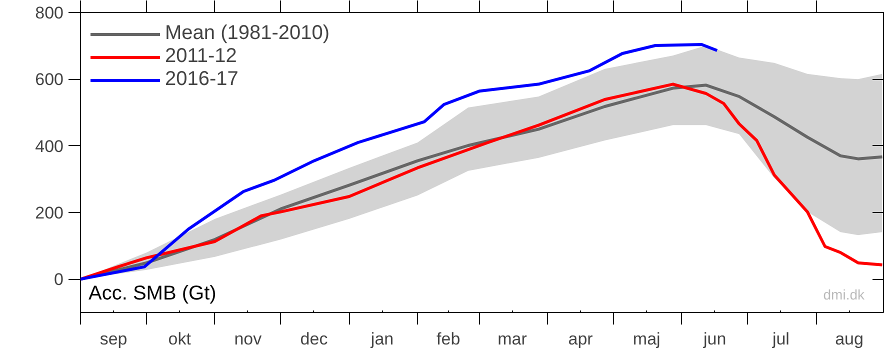 The width and height of the screenshot is (884, 355). What do you see at coordinates (844, 294) in the screenshot?
I see `annotation: dmi.dk` at bounding box center [844, 294].